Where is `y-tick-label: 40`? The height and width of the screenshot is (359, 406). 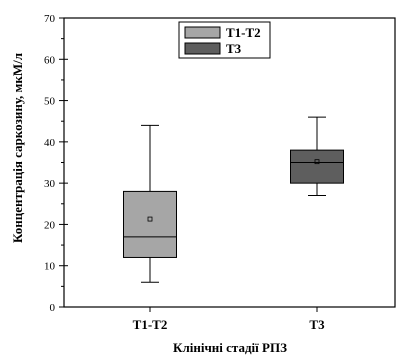
y-tick-label: 40 is located at coordinates (50, 143).